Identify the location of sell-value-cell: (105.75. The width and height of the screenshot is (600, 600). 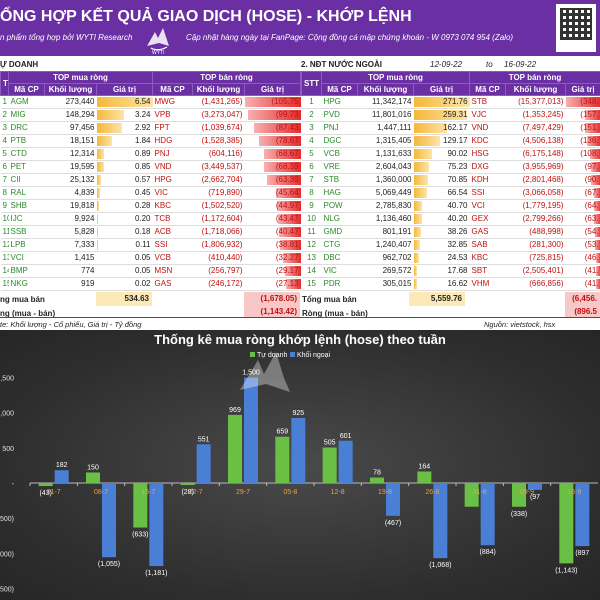
(272, 102).